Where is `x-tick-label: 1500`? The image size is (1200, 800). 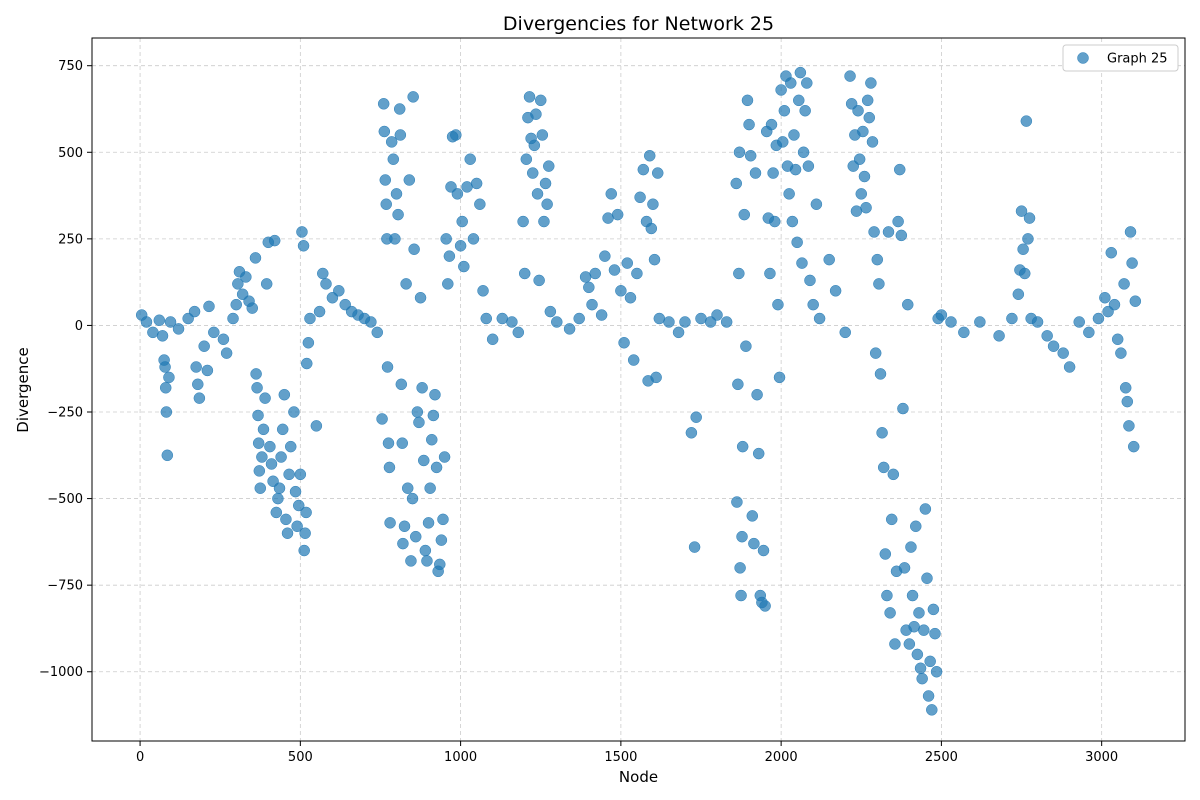
x-tick-label: 1500 is located at coordinates (620, 757).